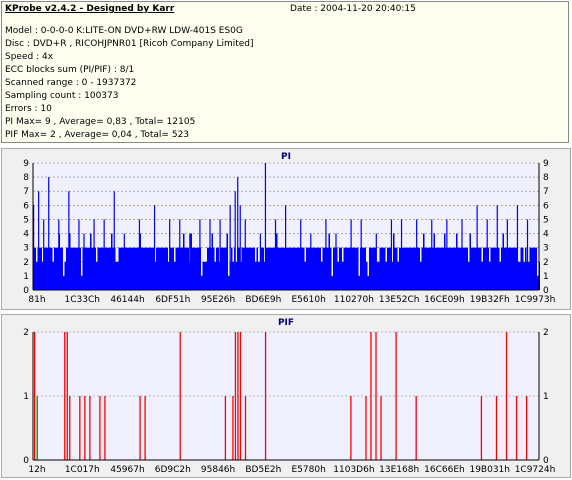 The image size is (572, 480). Describe the element at coordinates (546, 192) in the screenshot. I see `y-tick-label-right: 7` at that location.